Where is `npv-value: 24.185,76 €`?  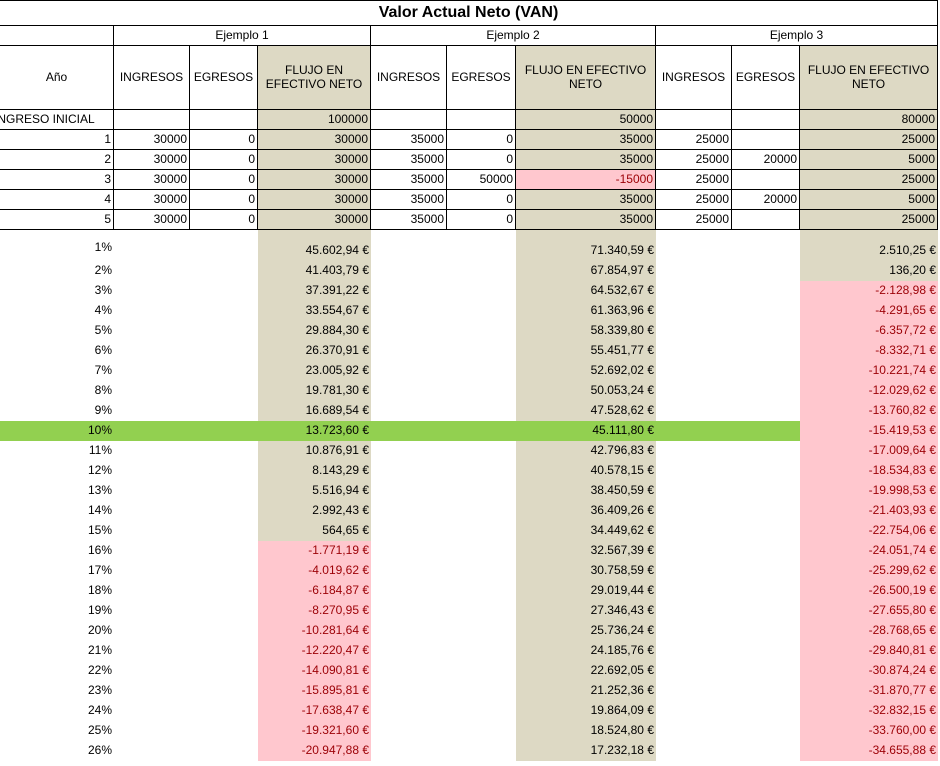 npv-value: 24.185,76 € is located at coordinates (586, 651).